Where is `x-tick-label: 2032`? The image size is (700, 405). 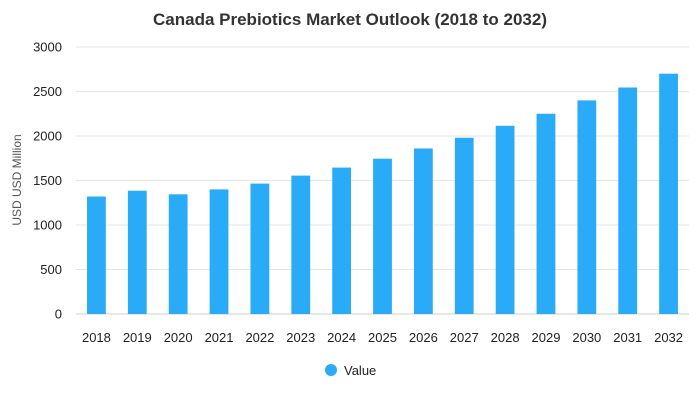 x-tick-label: 2032 is located at coordinates (668, 337).